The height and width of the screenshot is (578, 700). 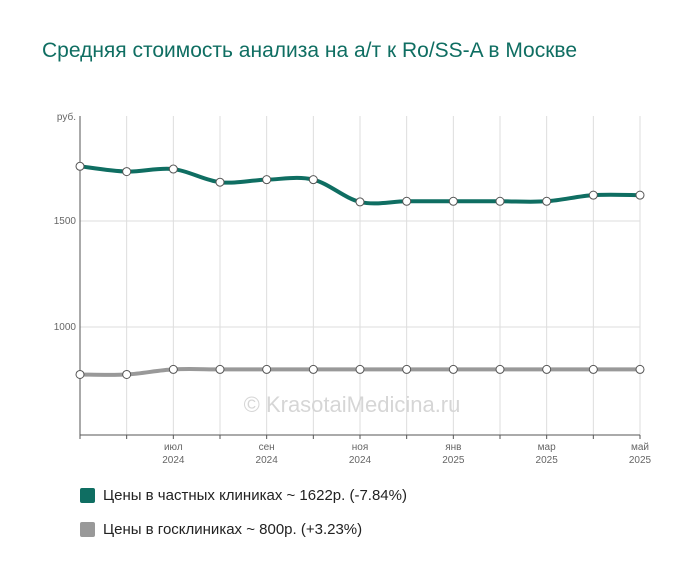 I want to click on x-tick-label-month: сен, so click(x=267, y=447).